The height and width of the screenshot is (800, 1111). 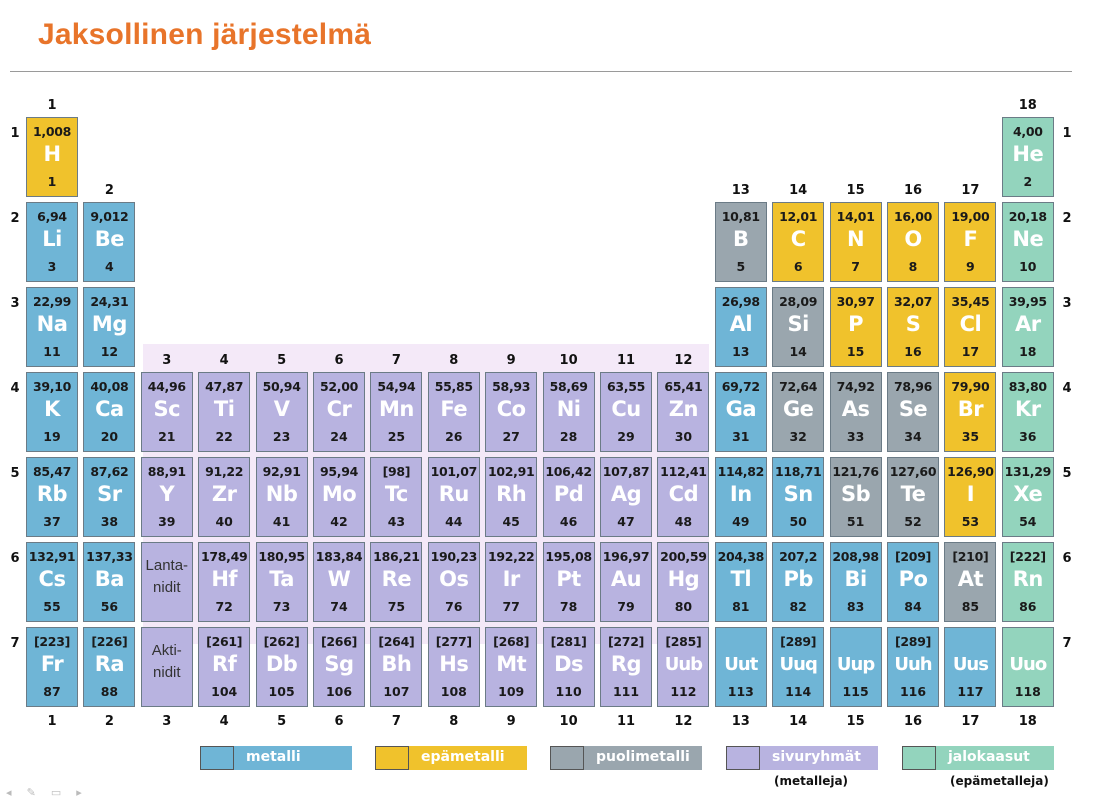 I want to click on element-tile-mt: [268] Mt 109, so click(x=511, y=667).